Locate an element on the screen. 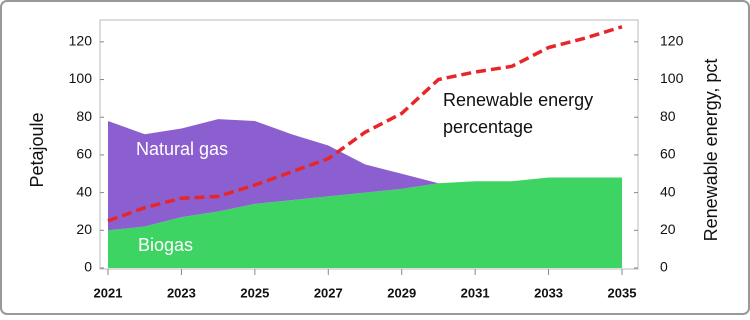  y-tick-label: 100 is located at coordinates (81, 78).